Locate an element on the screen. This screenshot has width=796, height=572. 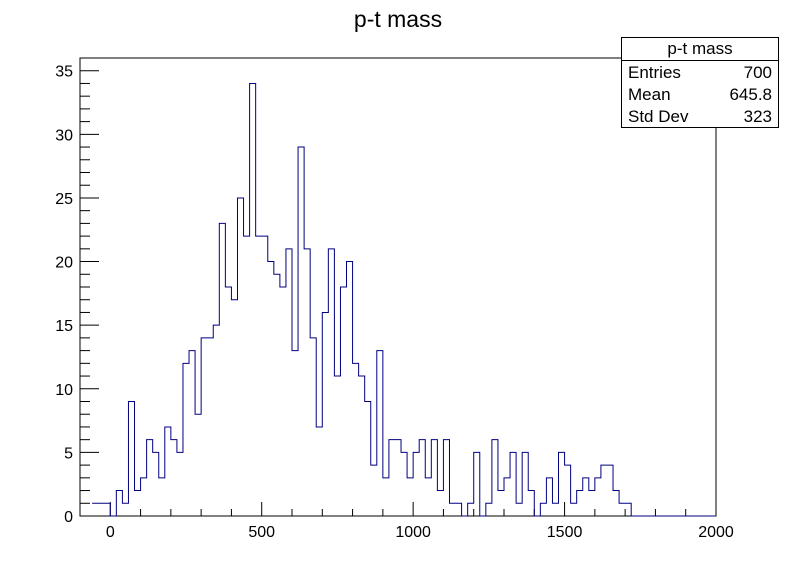
chart-title: p-t mass is located at coordinates (398, 19).